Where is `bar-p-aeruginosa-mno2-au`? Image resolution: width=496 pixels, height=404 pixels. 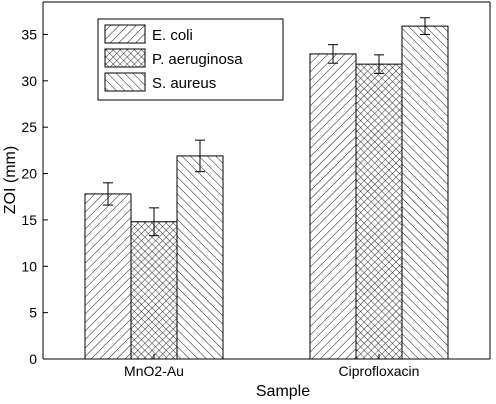 bar-p-aeruginosa-mno2-au is located at coordinates (154, 290).